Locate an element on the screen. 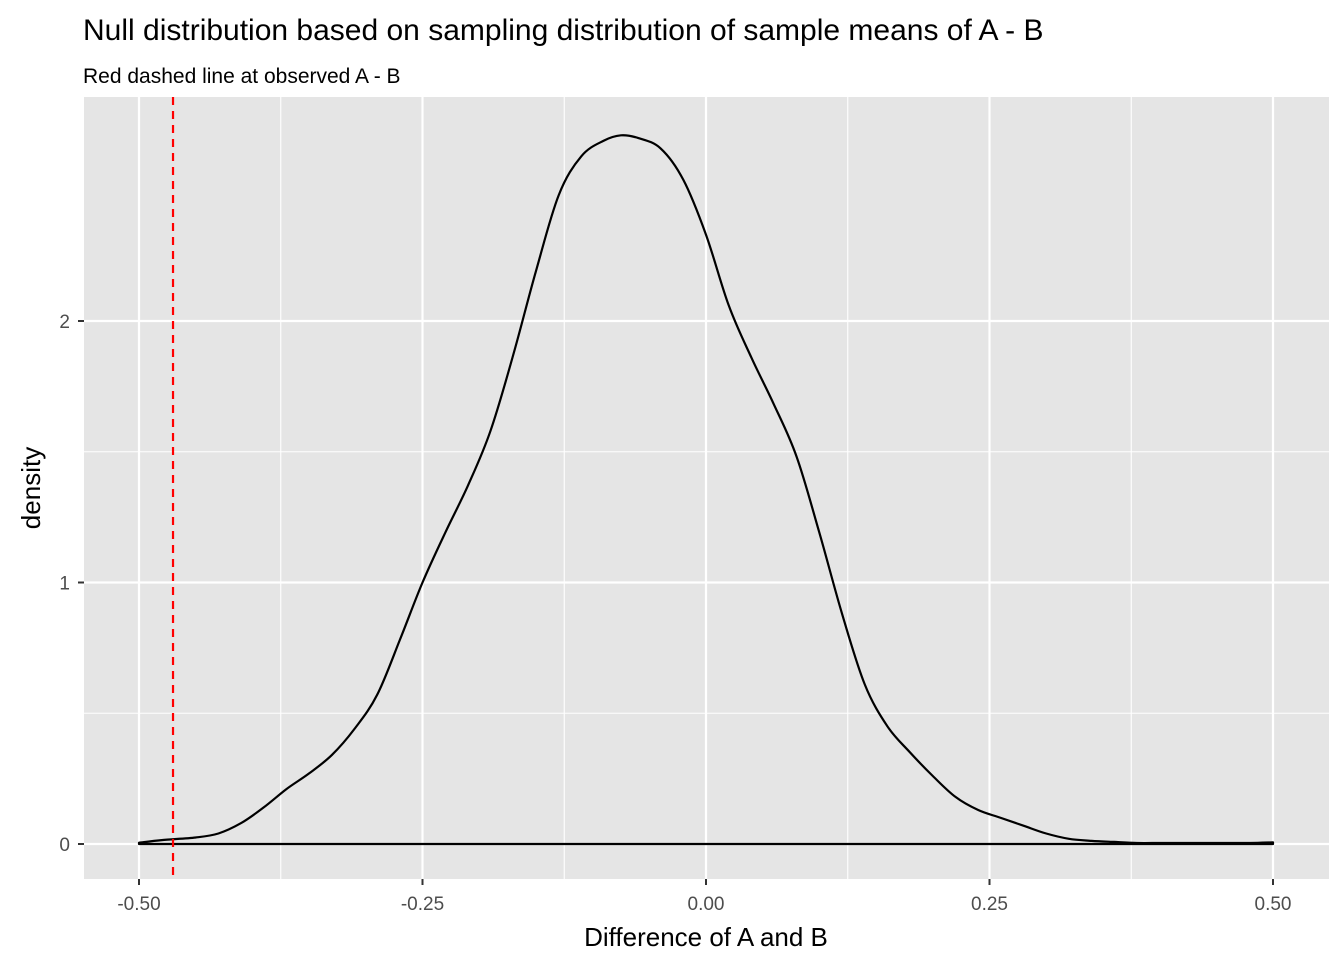  chart-subtitle: Red dashed line at observed A - B is located at coordinates (242, 76).